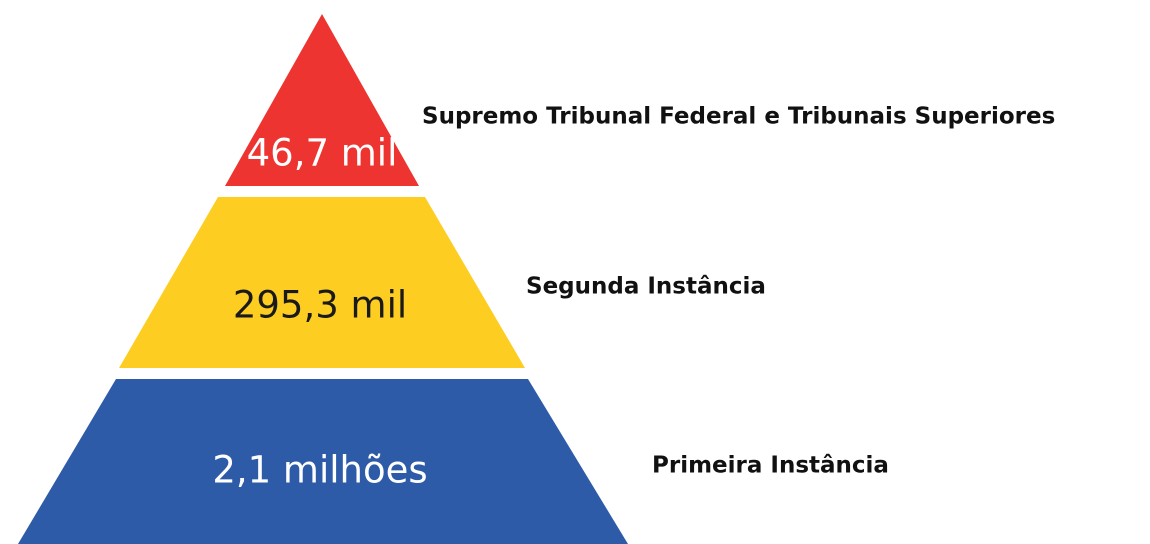  Describe the element at coordinates (322, 100) in the screenshot. I see `tier-top` at that location.